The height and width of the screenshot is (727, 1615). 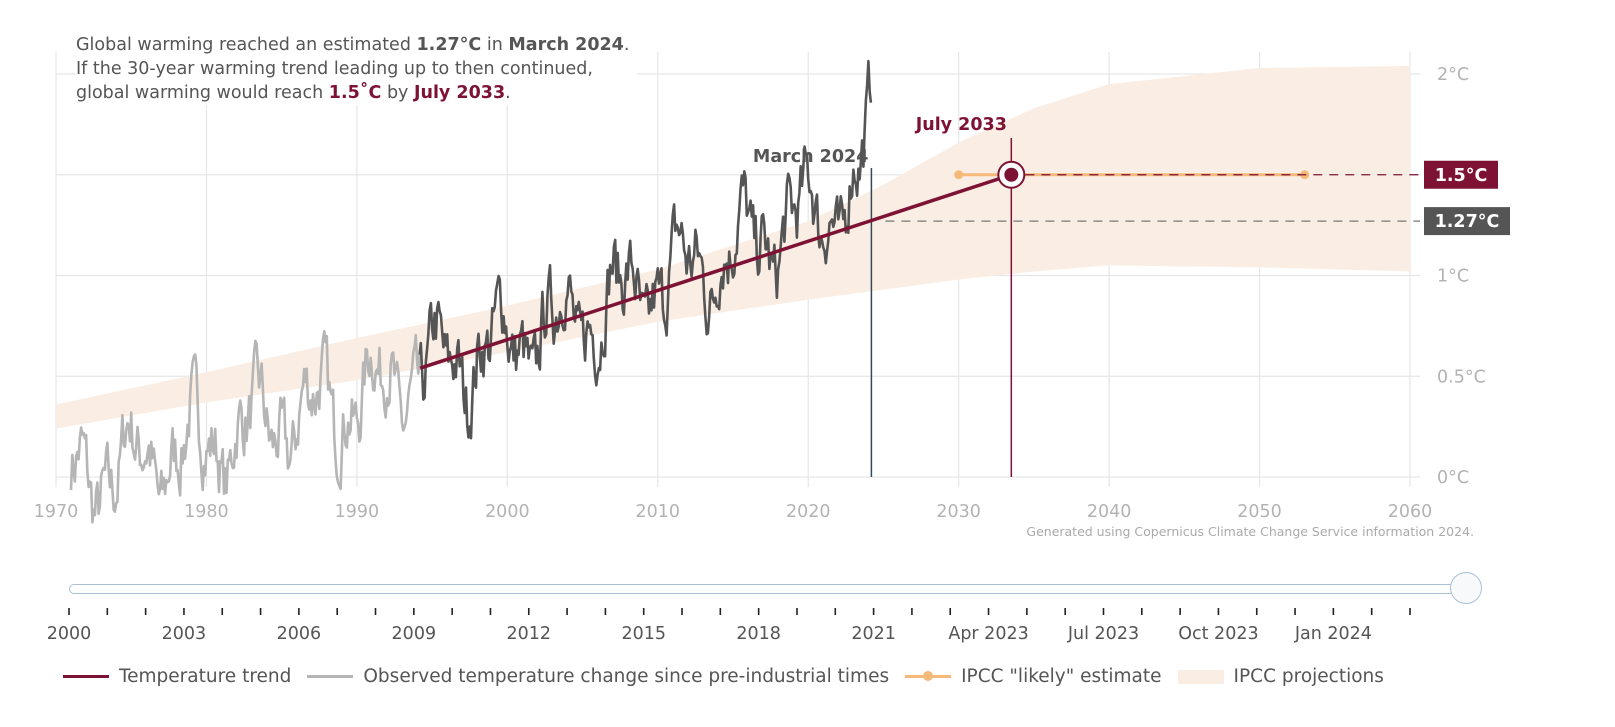 What do you see at coordinates (1453, 478) in the screenshot?
I see `y-tick-label: 0°C` at bounding box center [1453, 478].